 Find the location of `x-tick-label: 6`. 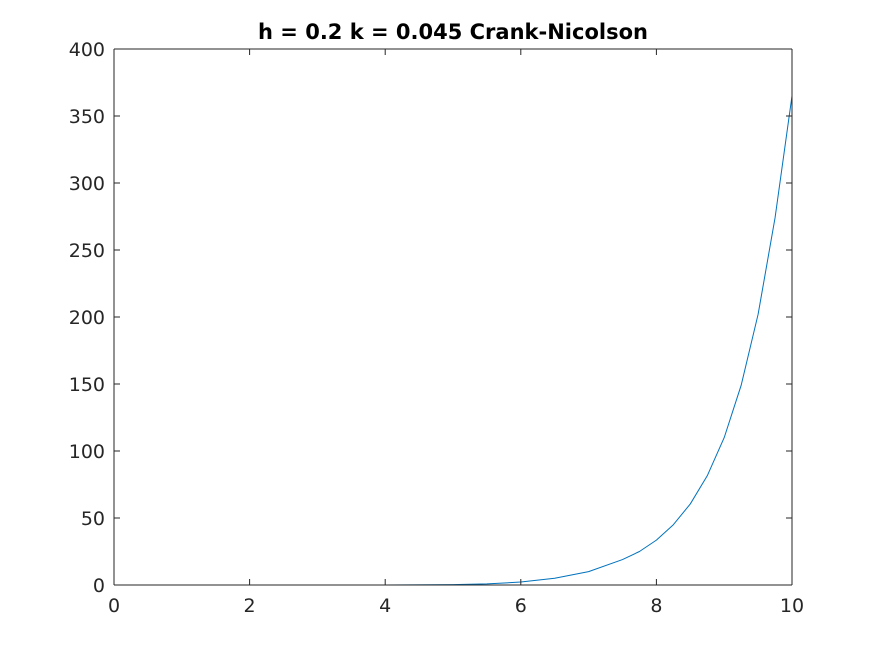

x-tick-label: 6 is located at coordinates (521, 606).